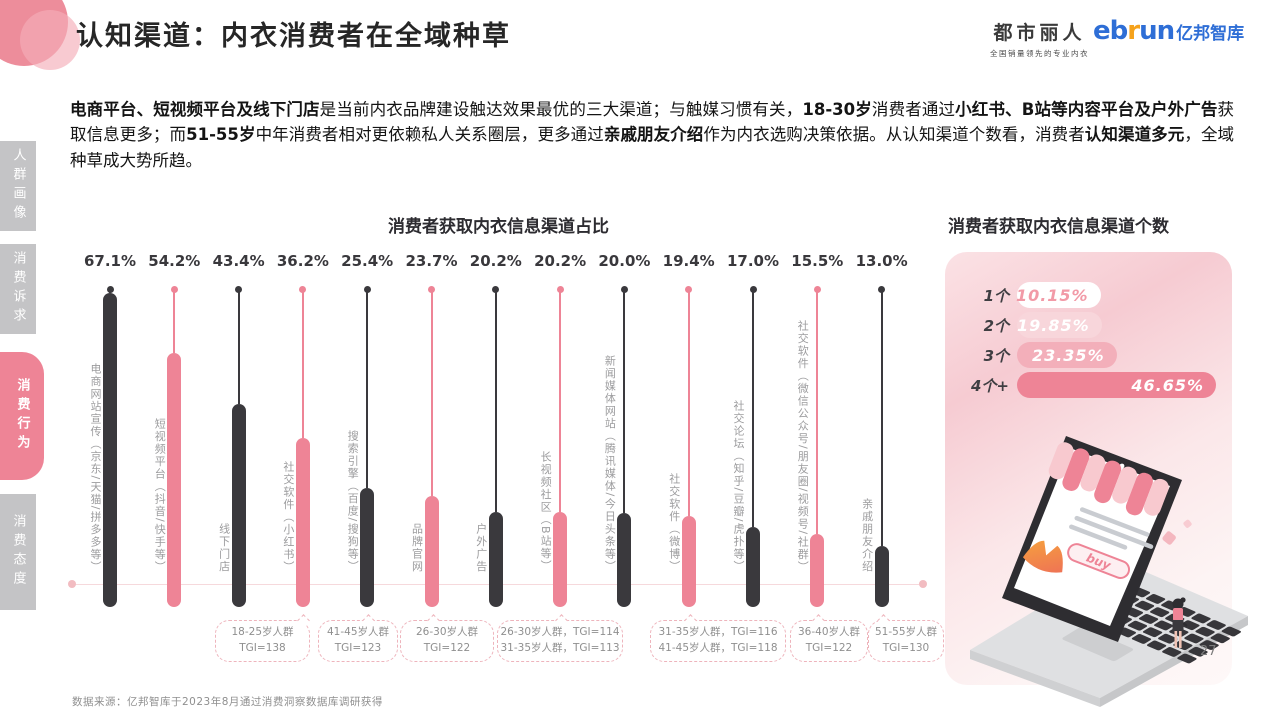  Describe the element at coordinates (996, 355) in the screenshot. I see `count-category-label: 3个` at that location.